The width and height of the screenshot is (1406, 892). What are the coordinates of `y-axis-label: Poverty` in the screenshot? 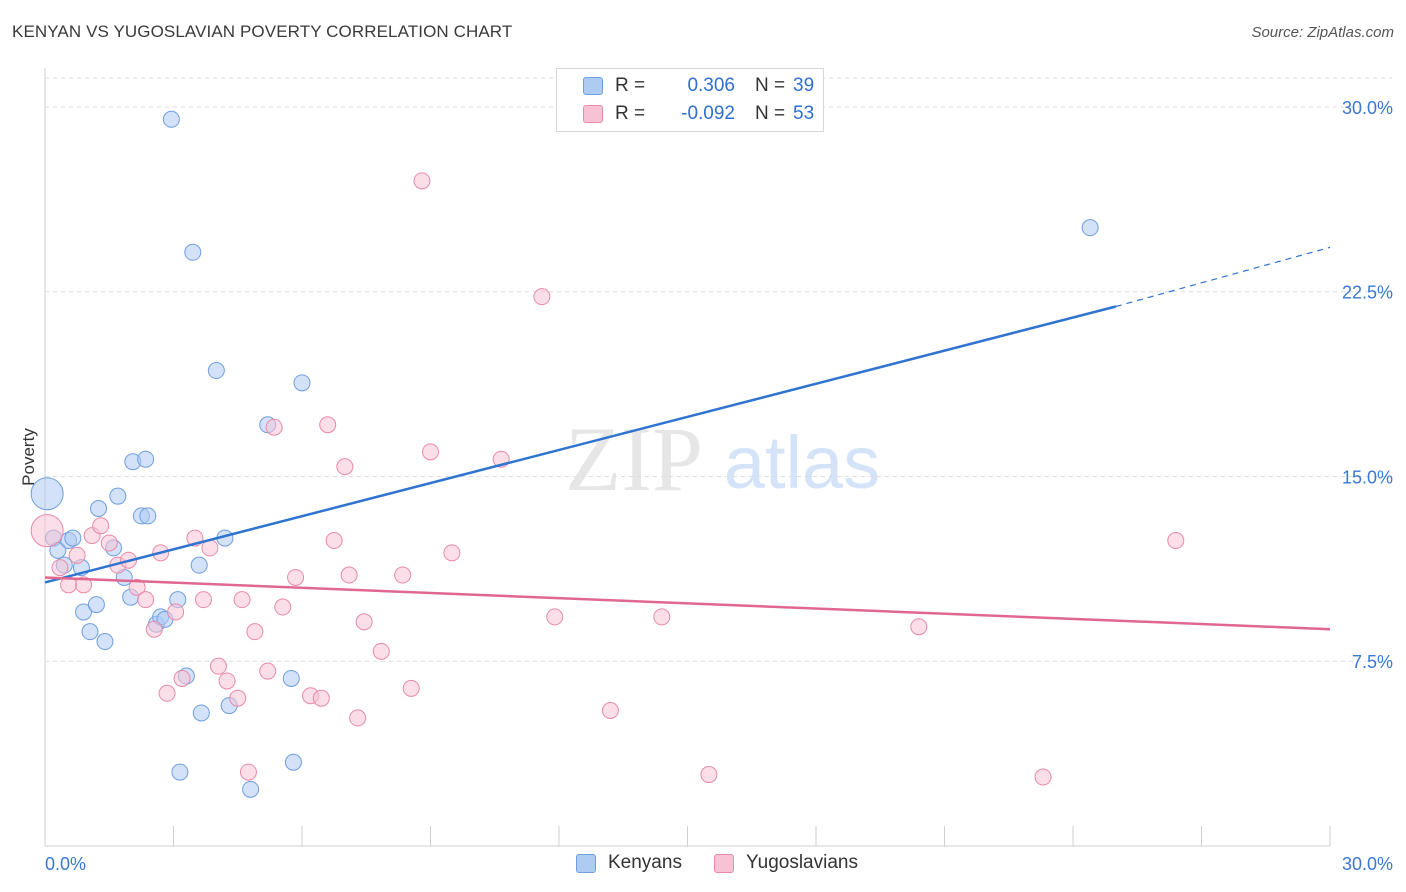 It's located at (28, 457).